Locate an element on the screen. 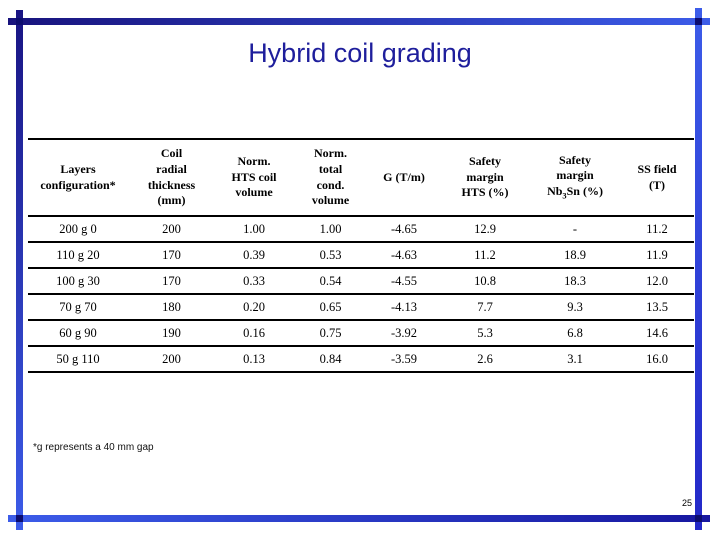 This screenshot has height=540, width=720. table-cell: 16.0 is located at coordinates (657, 359).